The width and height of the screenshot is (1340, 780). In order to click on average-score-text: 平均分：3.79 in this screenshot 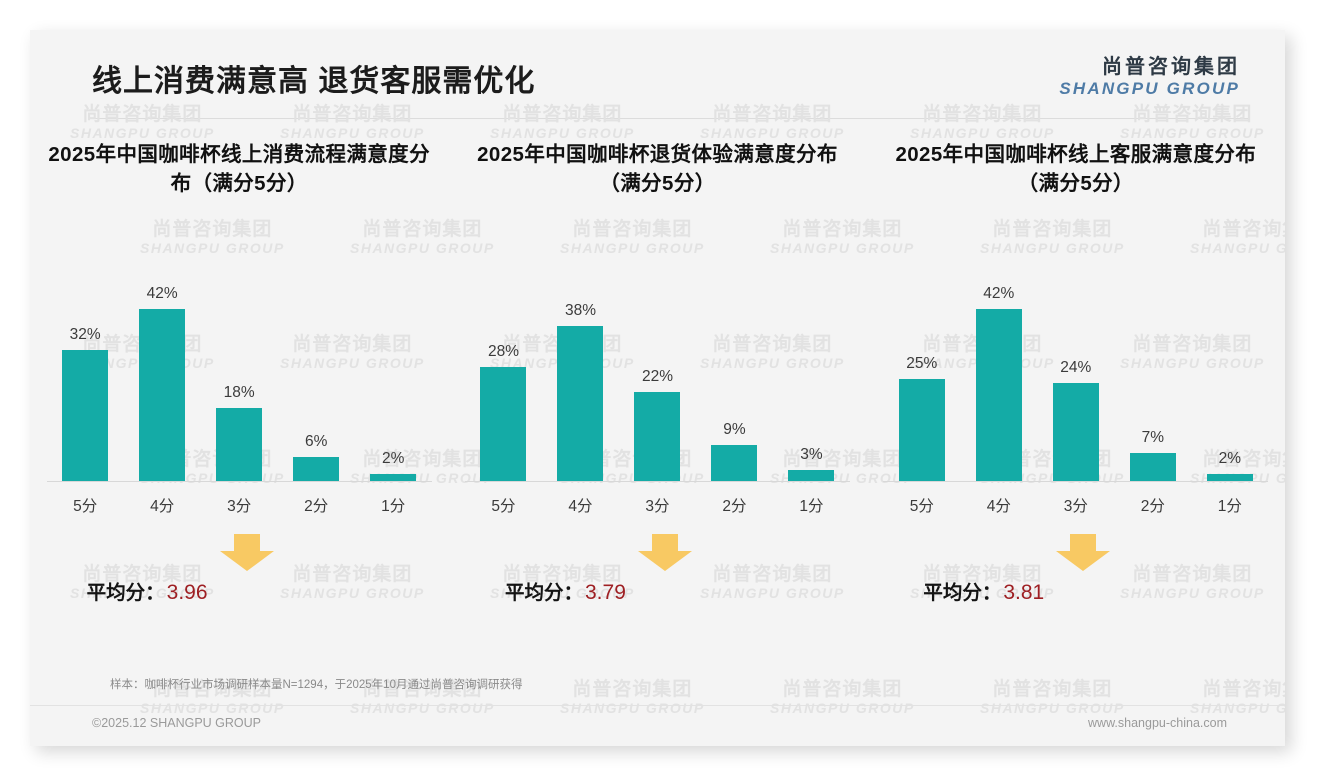, I will do `click(565, 590)`.